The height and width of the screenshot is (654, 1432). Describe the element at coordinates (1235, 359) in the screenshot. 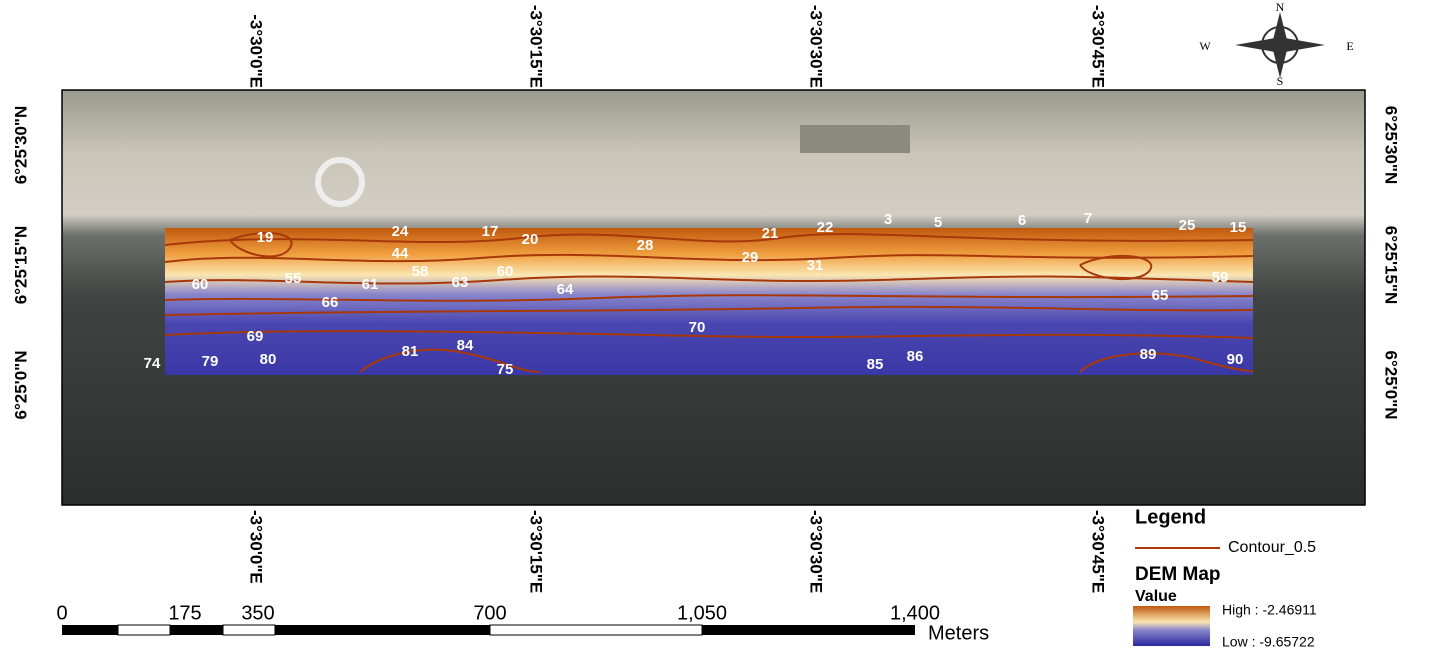

I see `contour-label: 90` at that location.